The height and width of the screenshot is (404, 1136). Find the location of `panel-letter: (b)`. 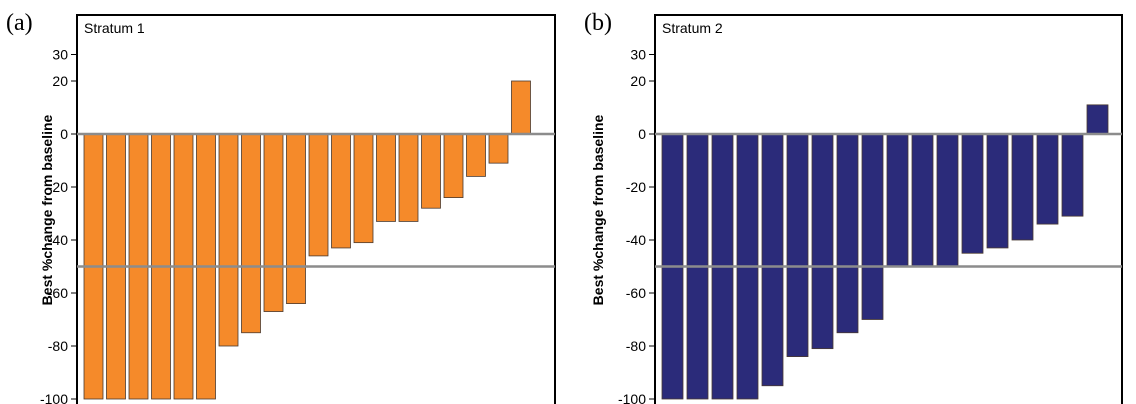

panel-letter: (b) is located at coordinates (598, 23).